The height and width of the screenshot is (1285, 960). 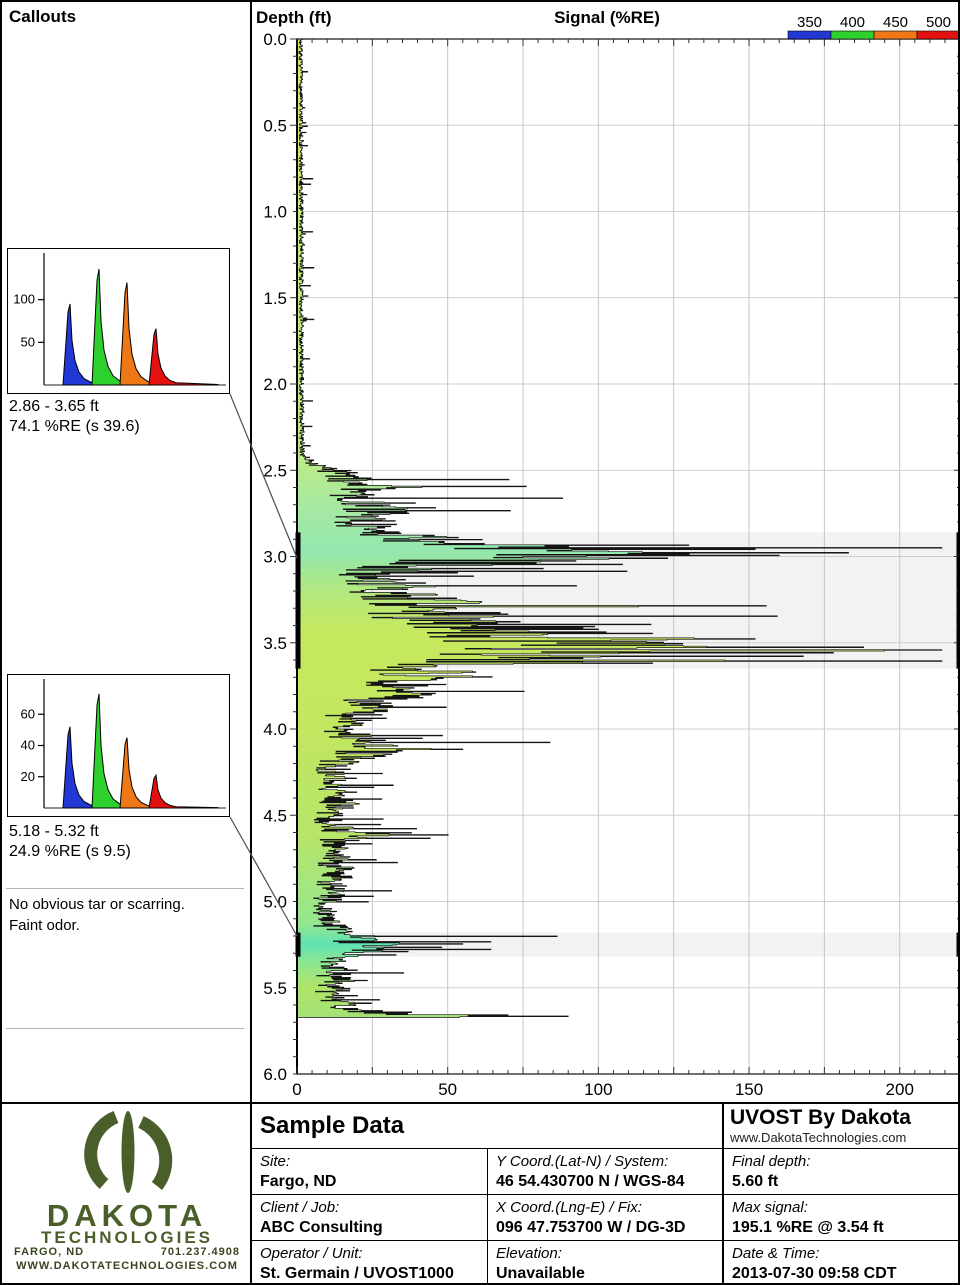 I want to click on callout-range-label-1: 2.86 - 3.65 ft, so click(x=54, y=406).